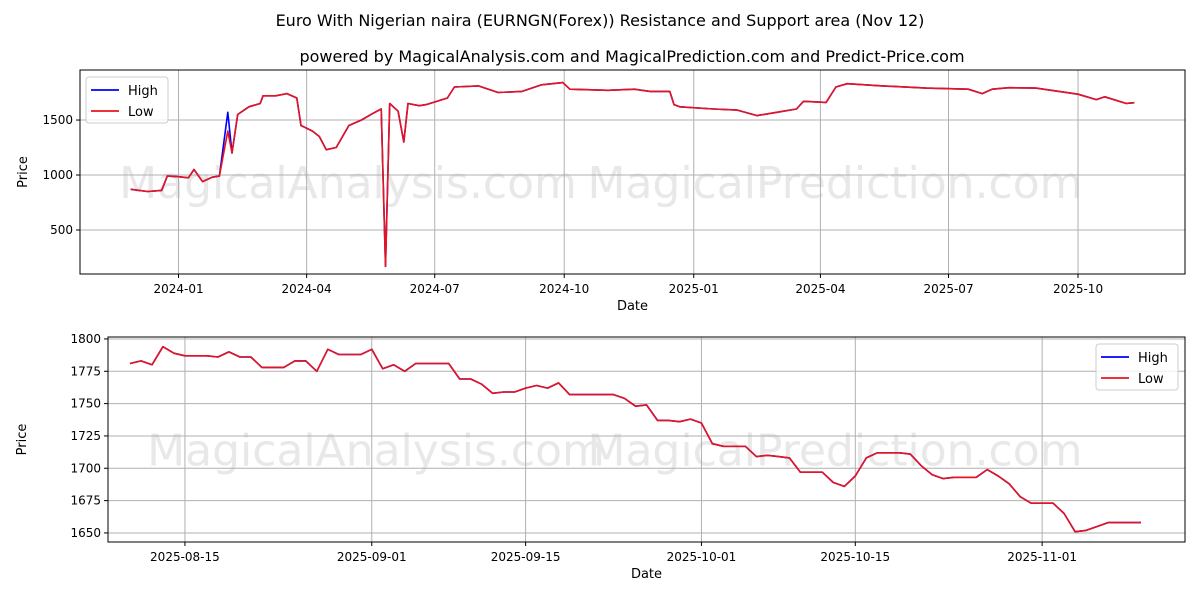 This screenshot has height=600, width=1200. What do you see at coordinates (57, 175) in the screenshot?
I see `y-tick-label: 1000` at bounding box center [57, 175].